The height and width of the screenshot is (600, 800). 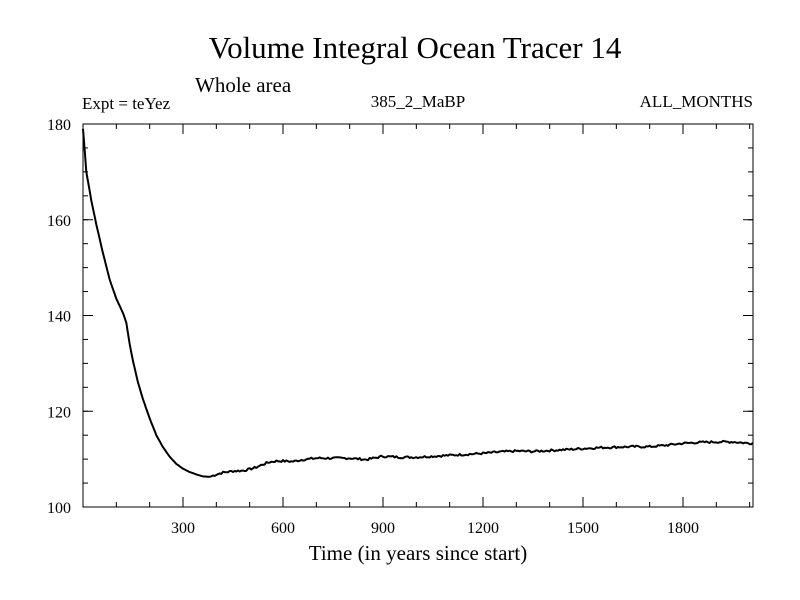 What do you see at coordinates (59, 317) in the screenshot?
I see `y-tick-label: 140` at bounding box center [59, 317].